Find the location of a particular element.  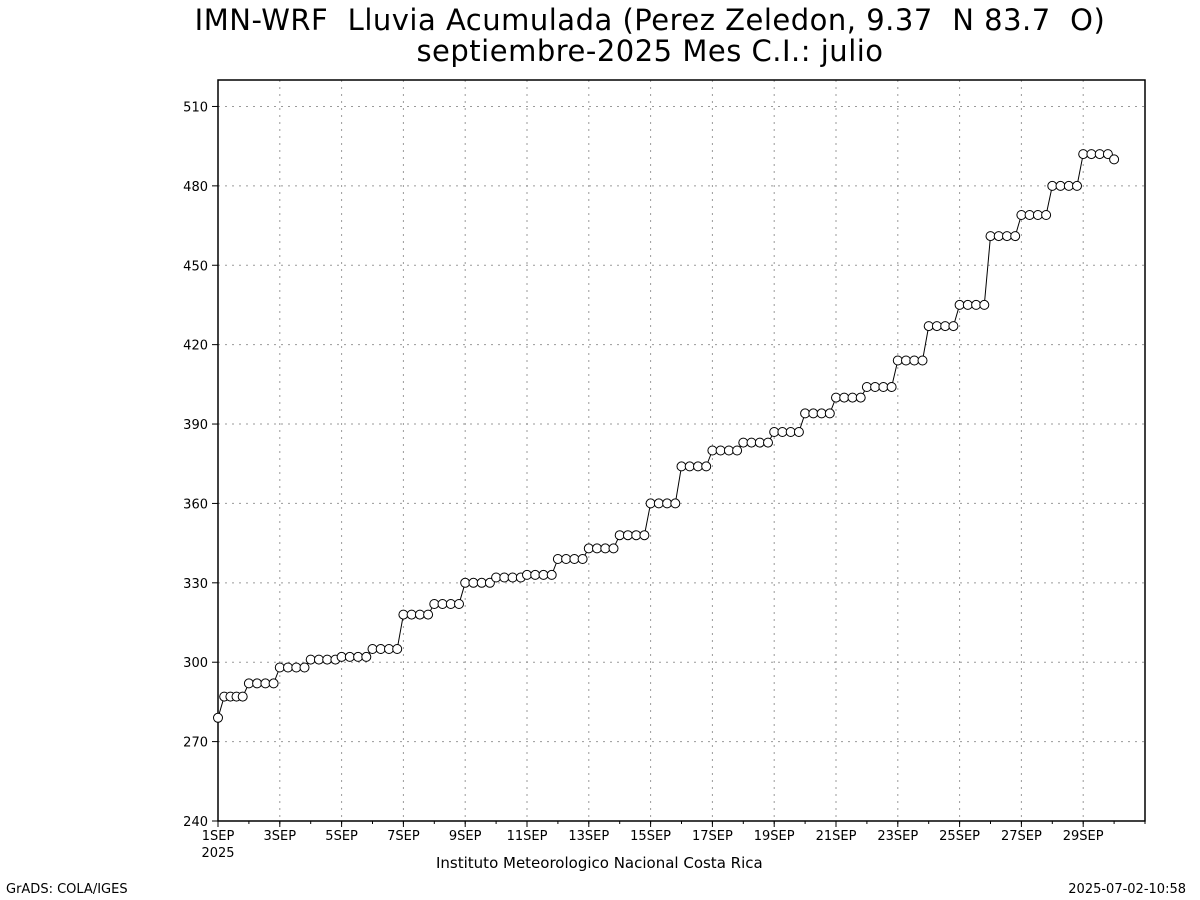

footer-timestamp: 2025-07-02-10:58 is located at coordinates (1127, 889).